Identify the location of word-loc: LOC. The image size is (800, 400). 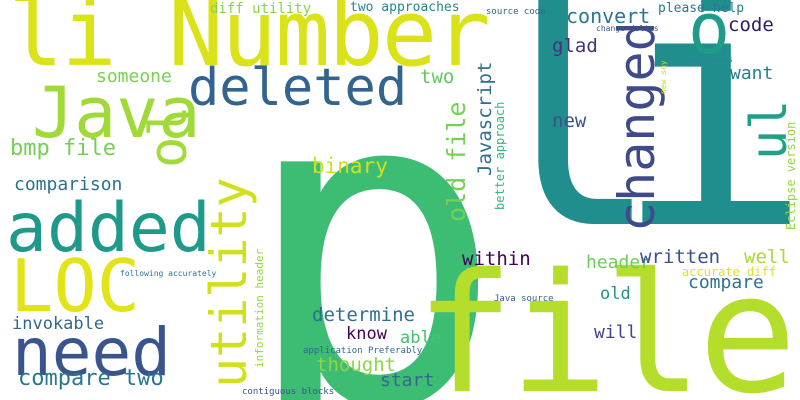
(75, 286).